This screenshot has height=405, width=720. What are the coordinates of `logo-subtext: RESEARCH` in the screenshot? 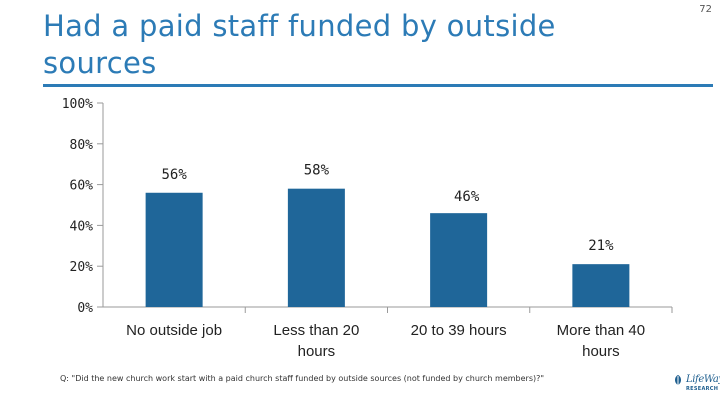 It's located at (702, 389).